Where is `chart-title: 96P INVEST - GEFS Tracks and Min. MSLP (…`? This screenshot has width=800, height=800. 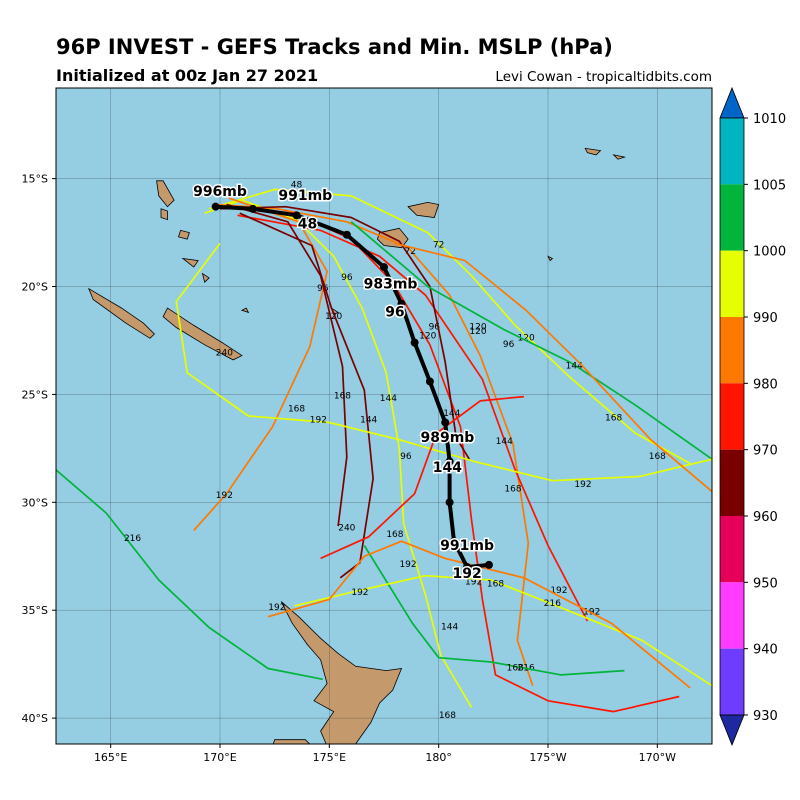 chart-title: 96P INVEST - GEFS Tracks and Min. MSLP (… is located at coordinates (334, 47).